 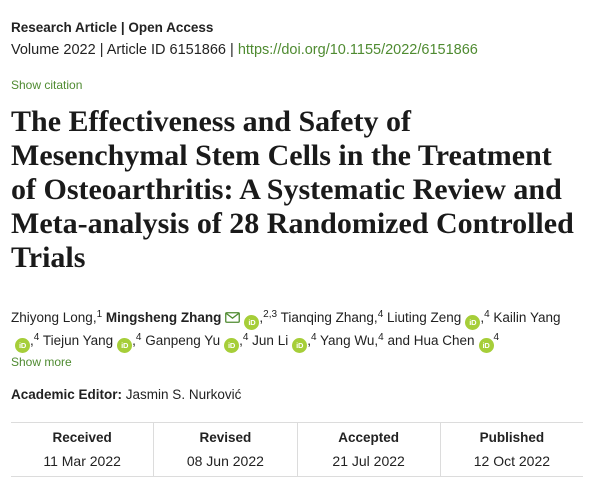 What do you see at coordinates (53, 50) in the screenshot?
I see `volume: Volume 2022` at bounding box center [53, 50].